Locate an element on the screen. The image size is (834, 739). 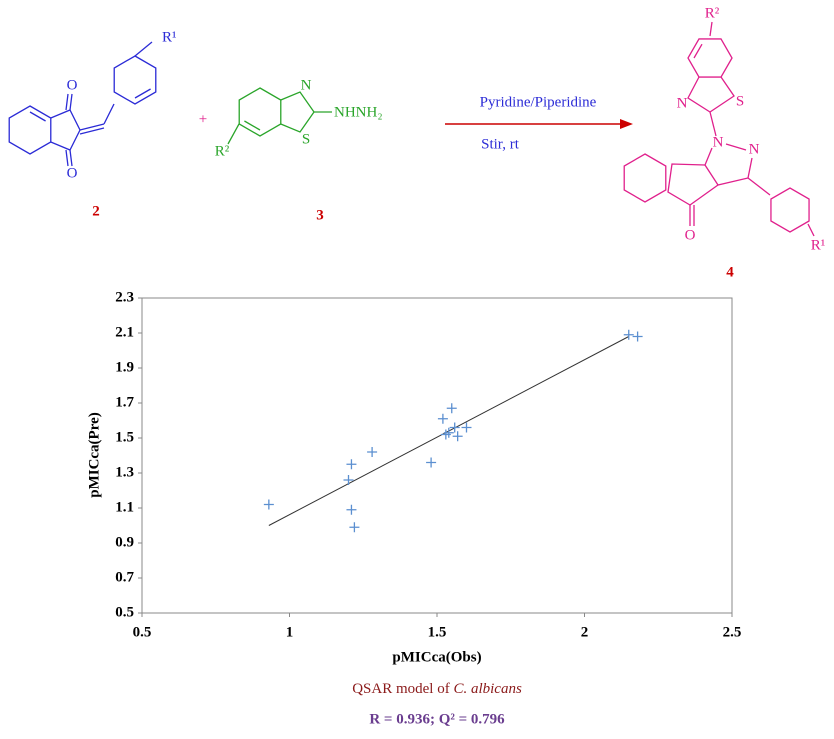
atom-label: NHNH₂ is located at coordinates (358, 112).